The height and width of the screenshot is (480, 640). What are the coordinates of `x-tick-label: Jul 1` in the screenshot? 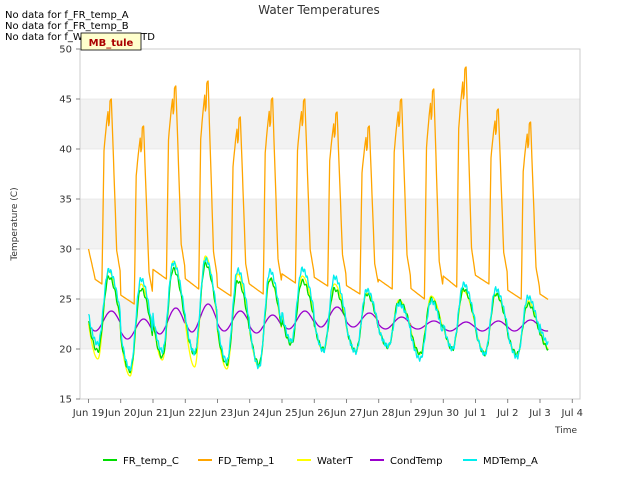 It's located at (475, 413).